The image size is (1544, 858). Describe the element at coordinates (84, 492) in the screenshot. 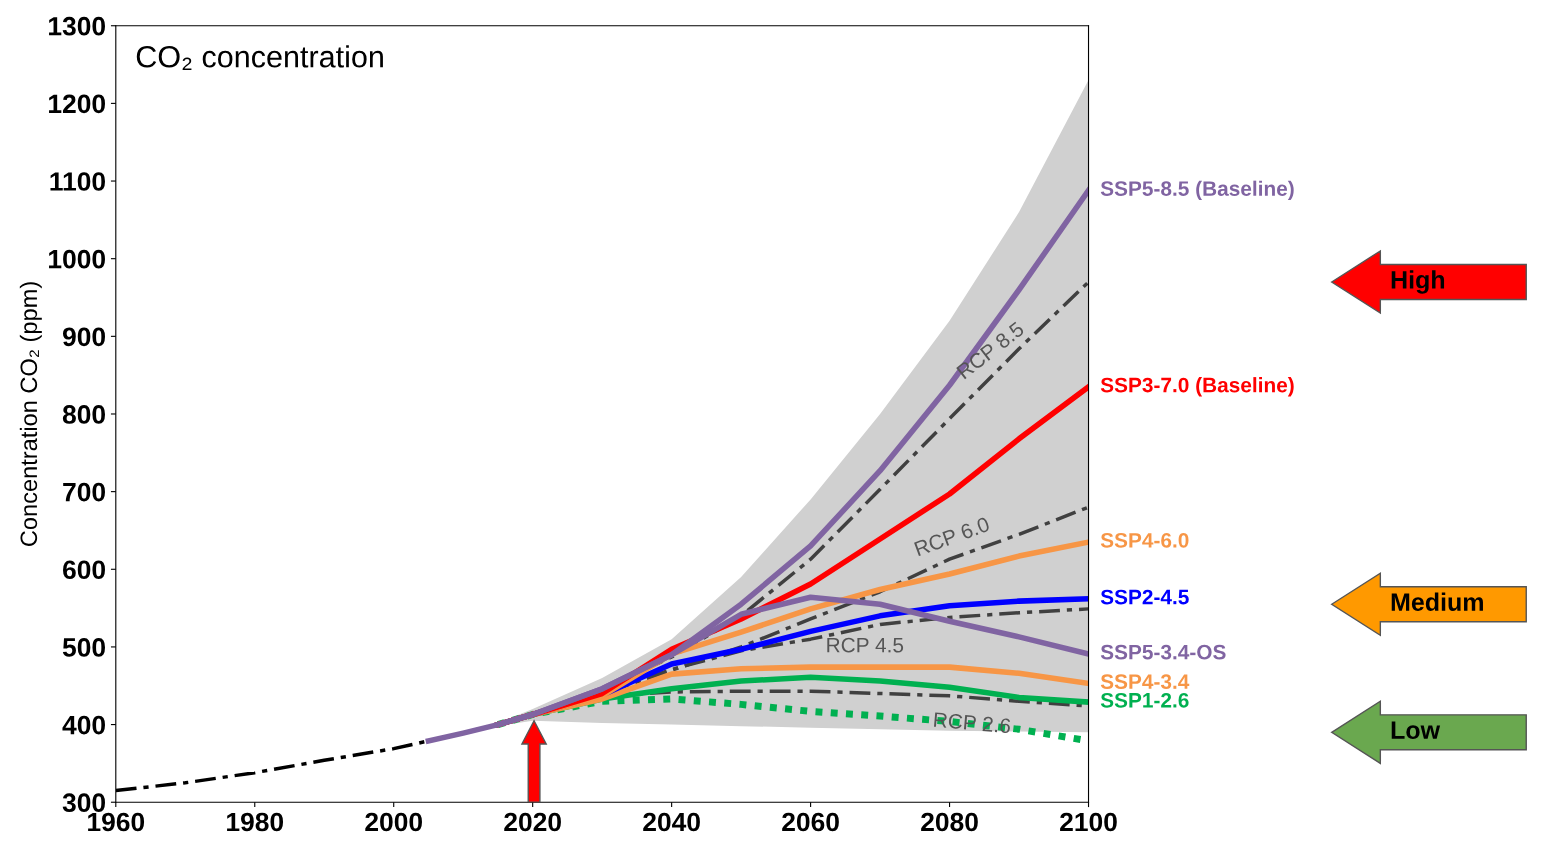

I see `y-tick-label: 700` at that location.